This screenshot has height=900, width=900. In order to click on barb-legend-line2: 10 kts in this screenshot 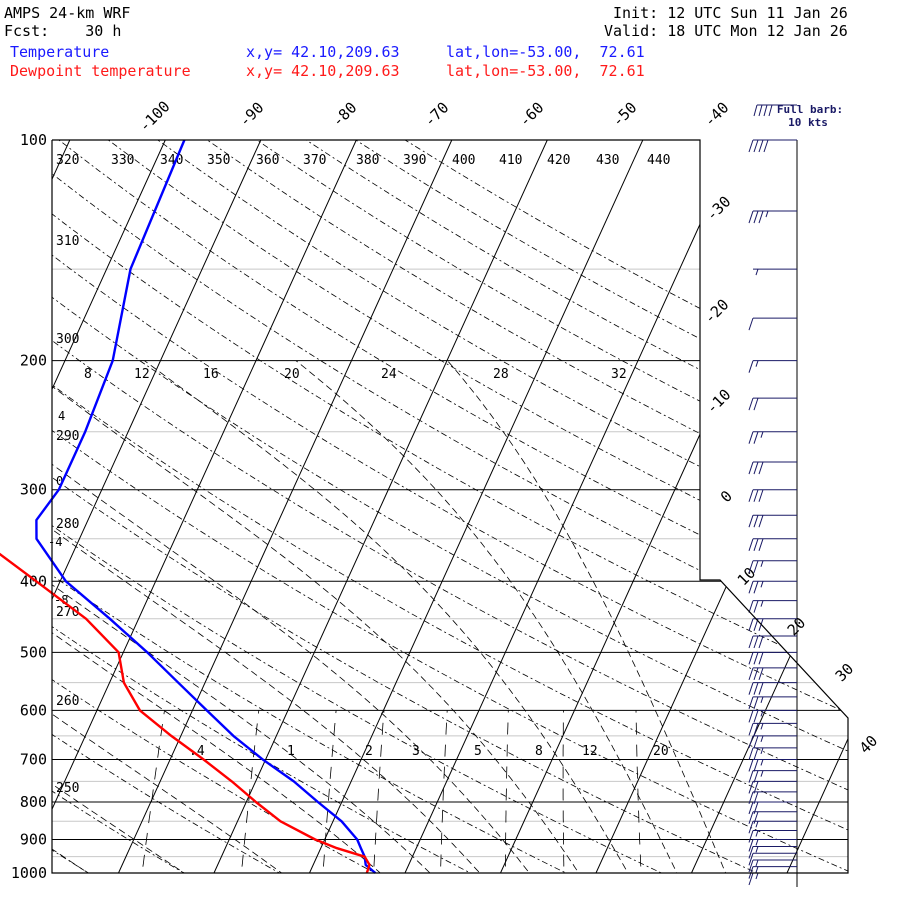, I will do `click(808, 122)`.